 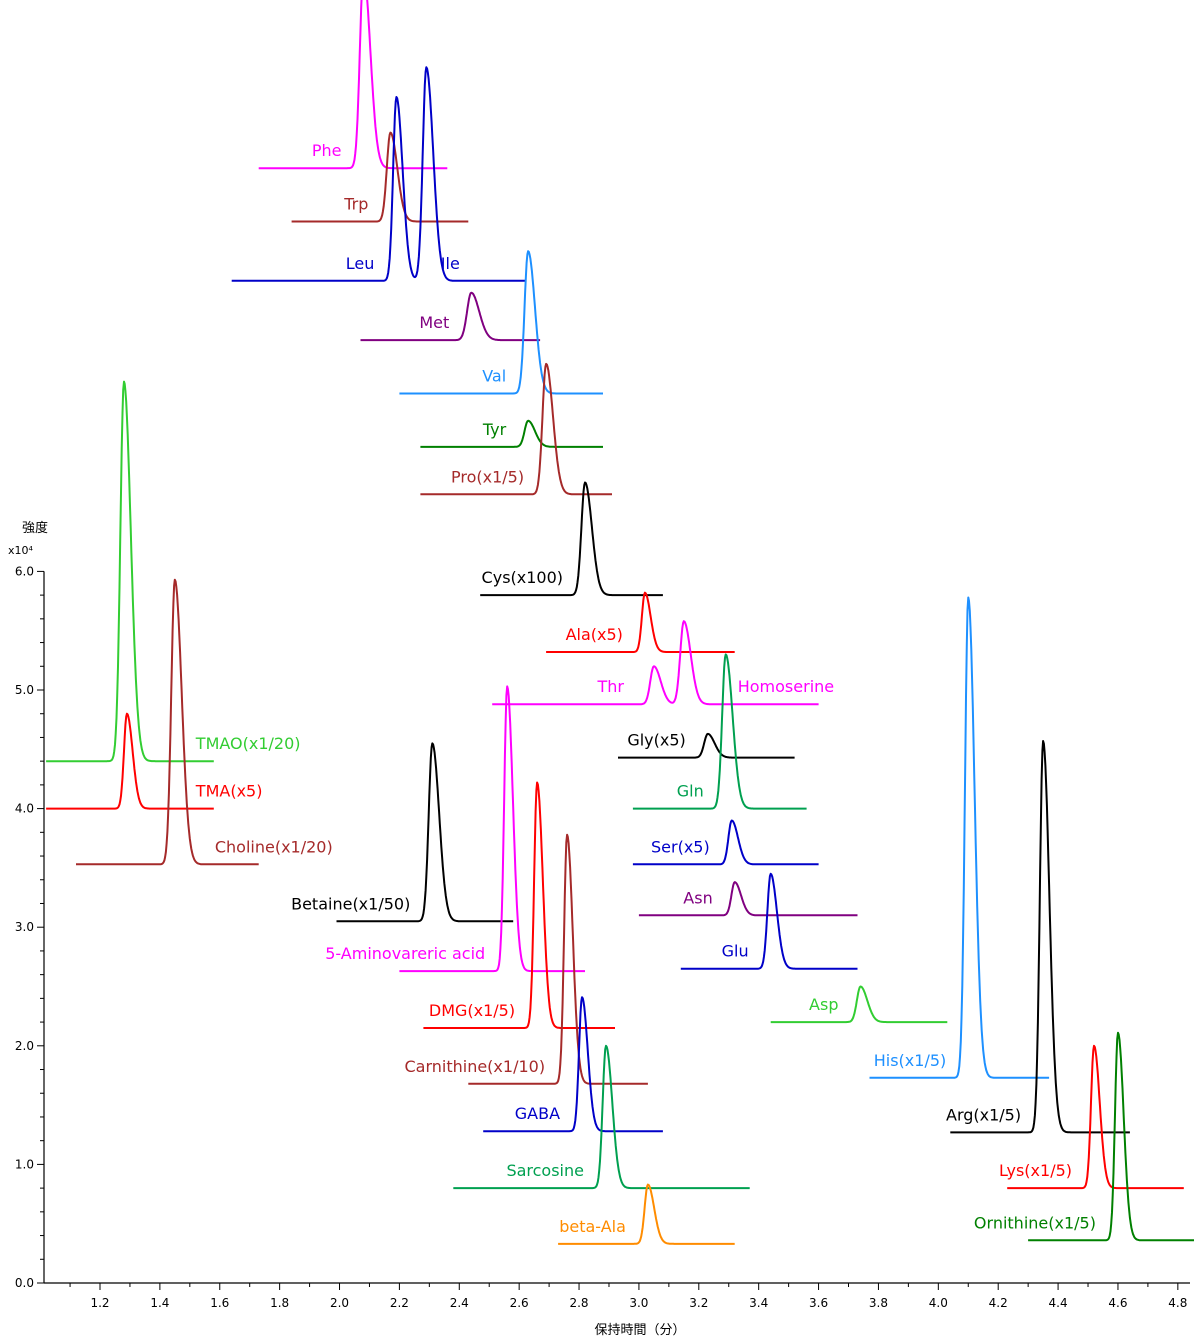 I want to click on trace-tma-x5, so click(x=129, y=761).